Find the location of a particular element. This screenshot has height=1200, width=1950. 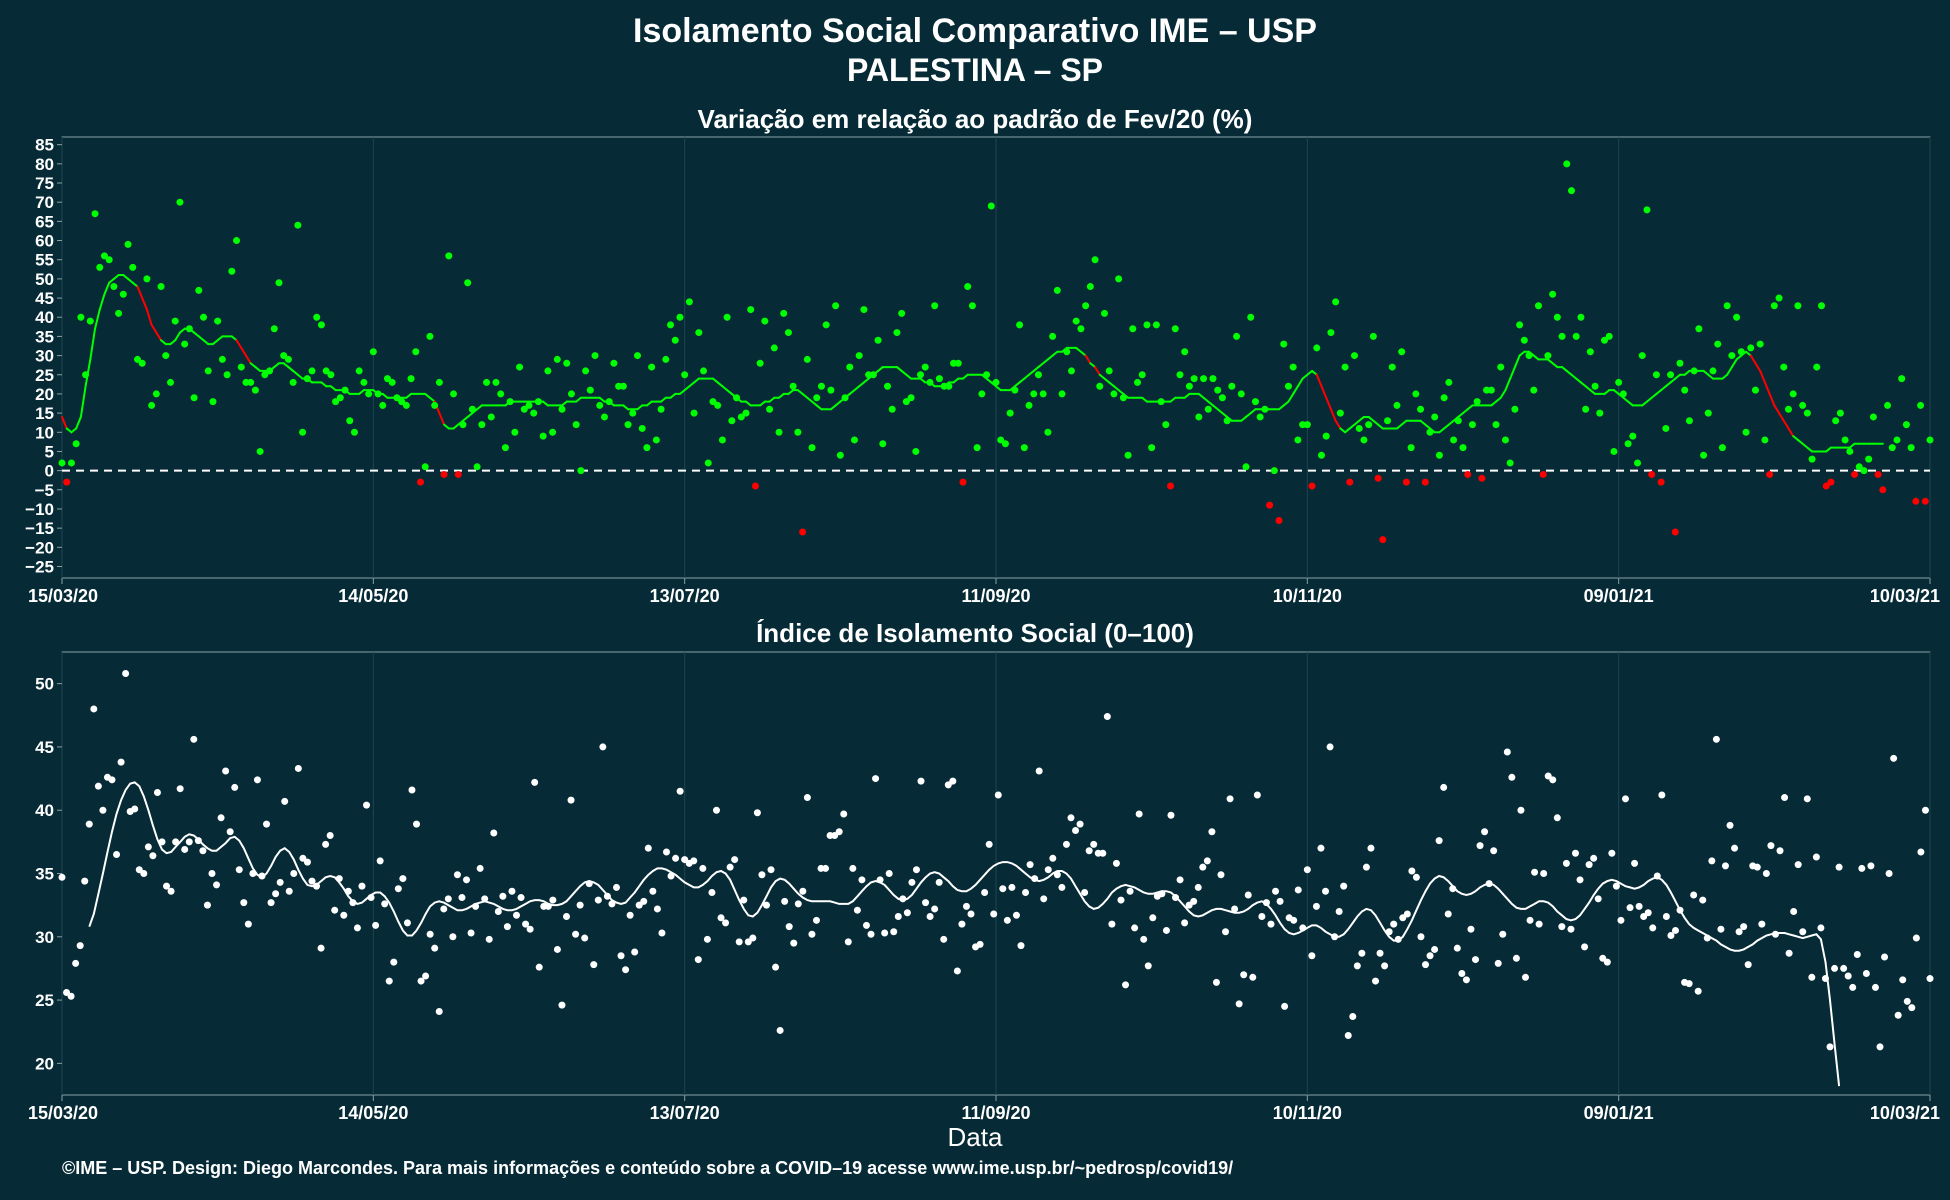

x-tick-label: 10/11/20 is located at coordinates (1307, 596).